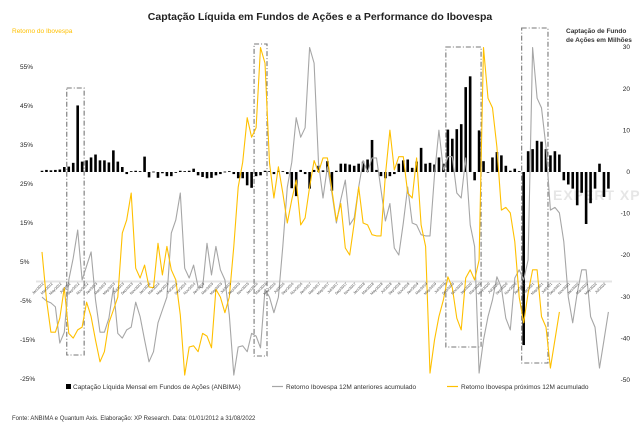 The image size is (640, 427). I want to click on right-tick-label: -50, so click(626, 380).